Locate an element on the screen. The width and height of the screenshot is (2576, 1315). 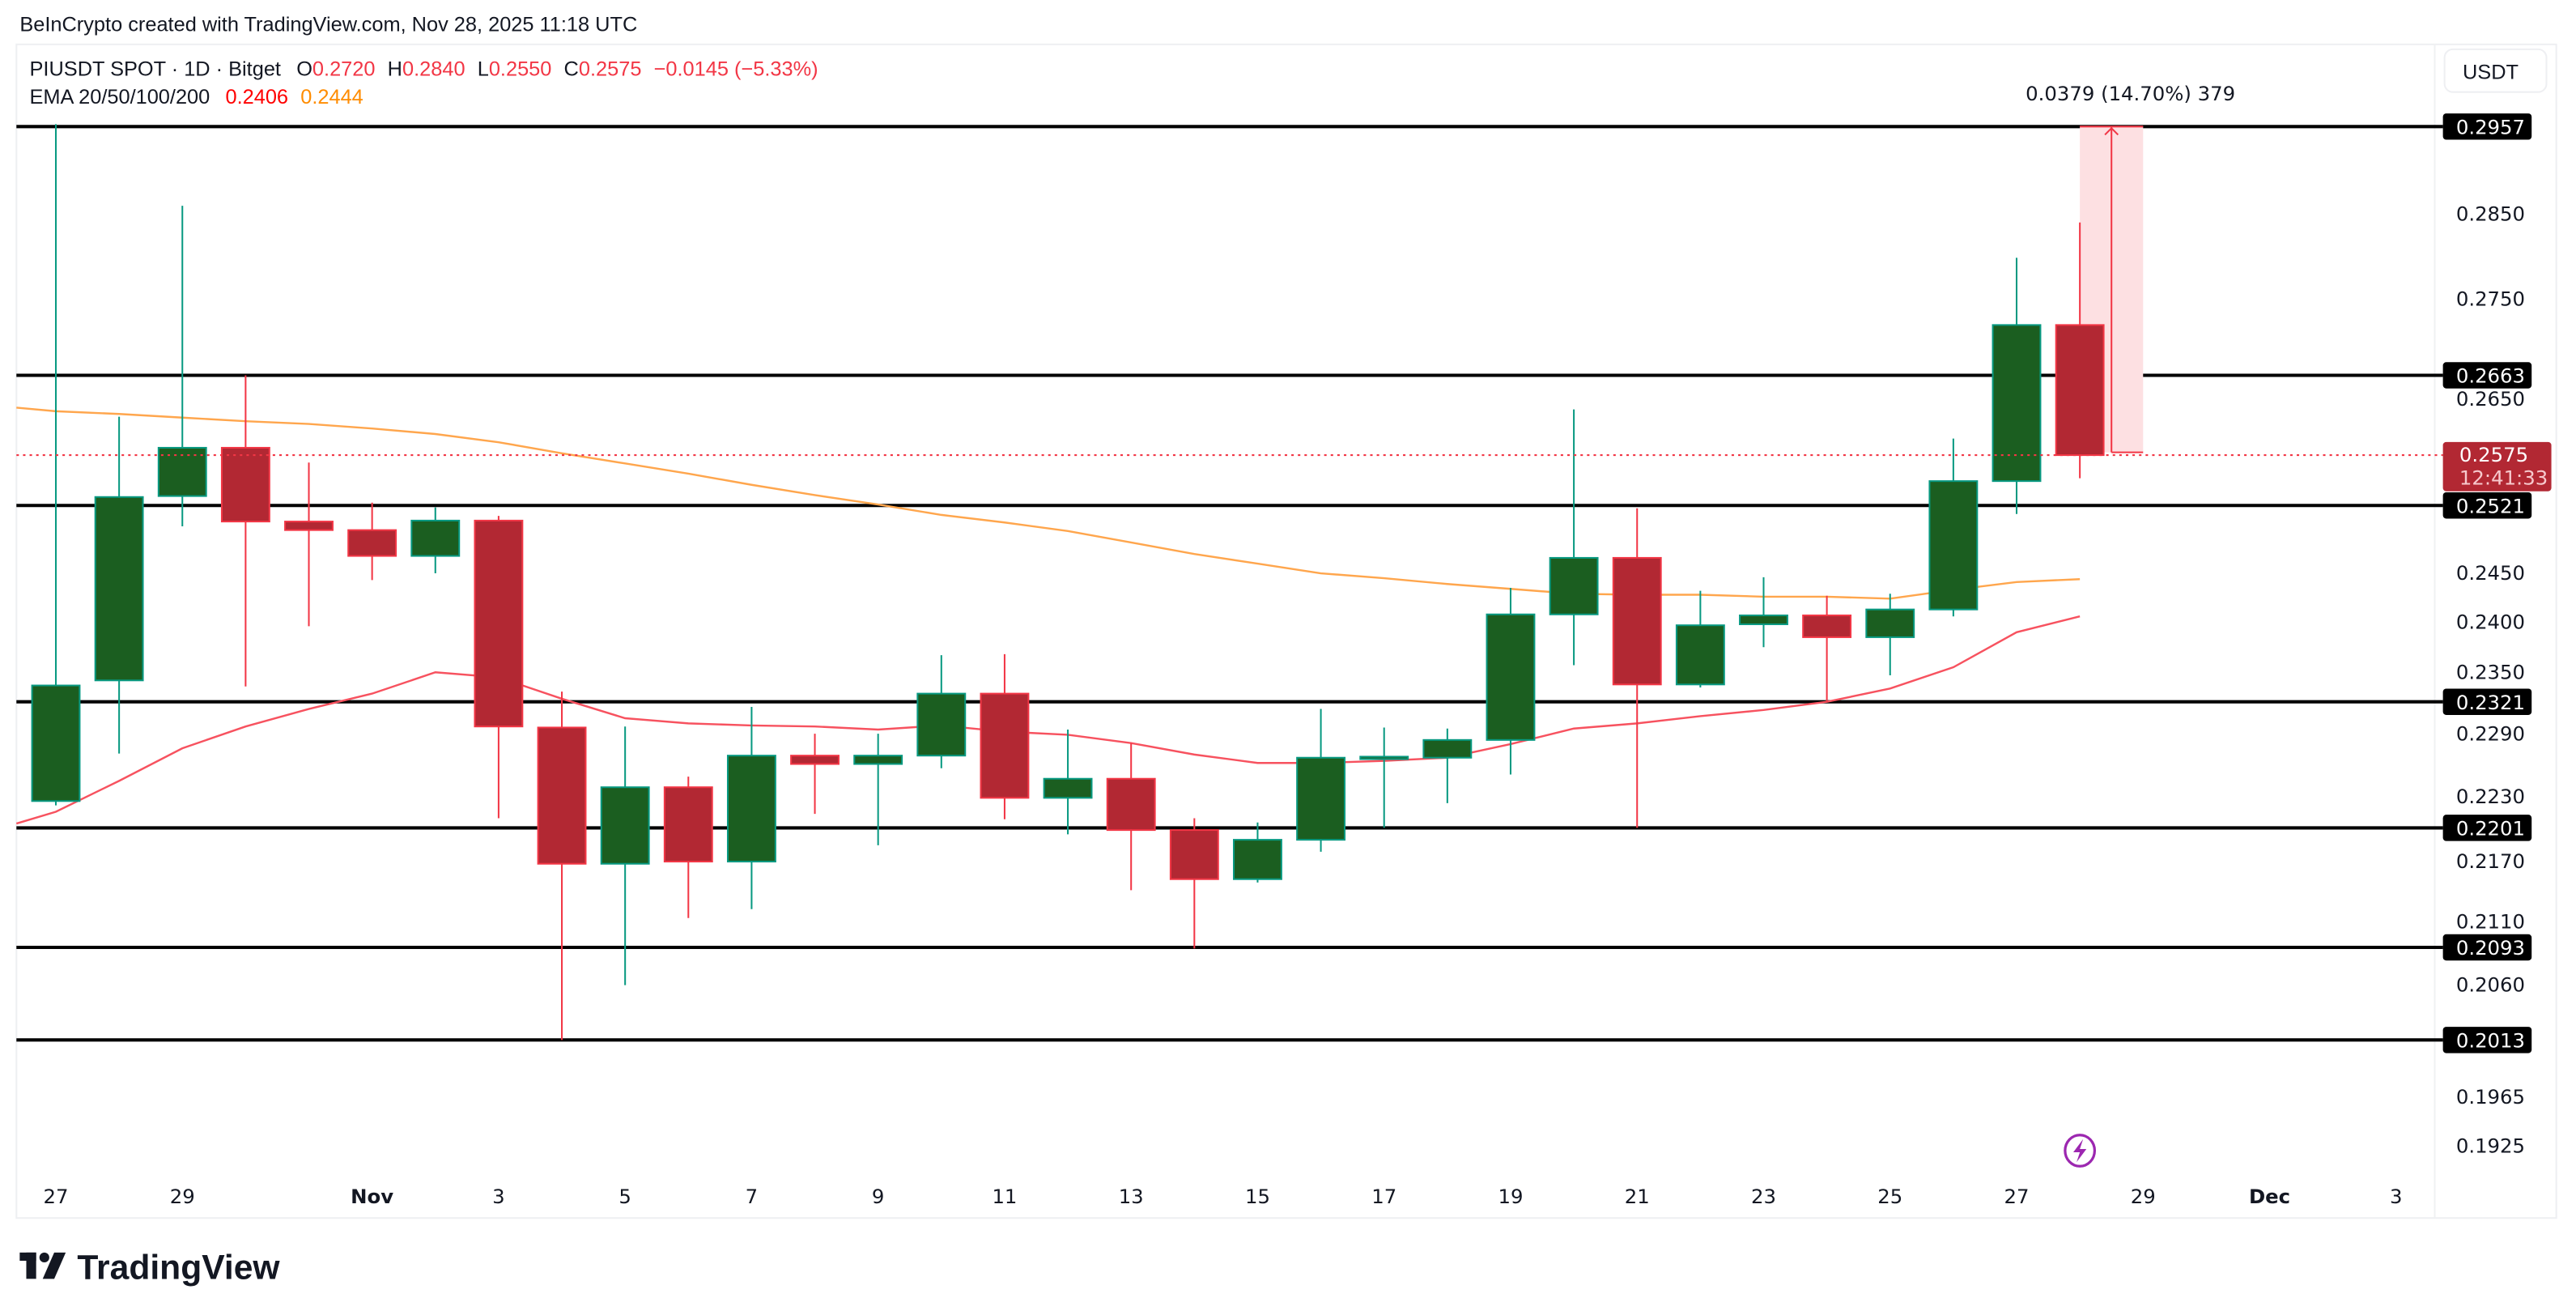
x-tick-label: 19 is located at coordinates (1511, 1196).